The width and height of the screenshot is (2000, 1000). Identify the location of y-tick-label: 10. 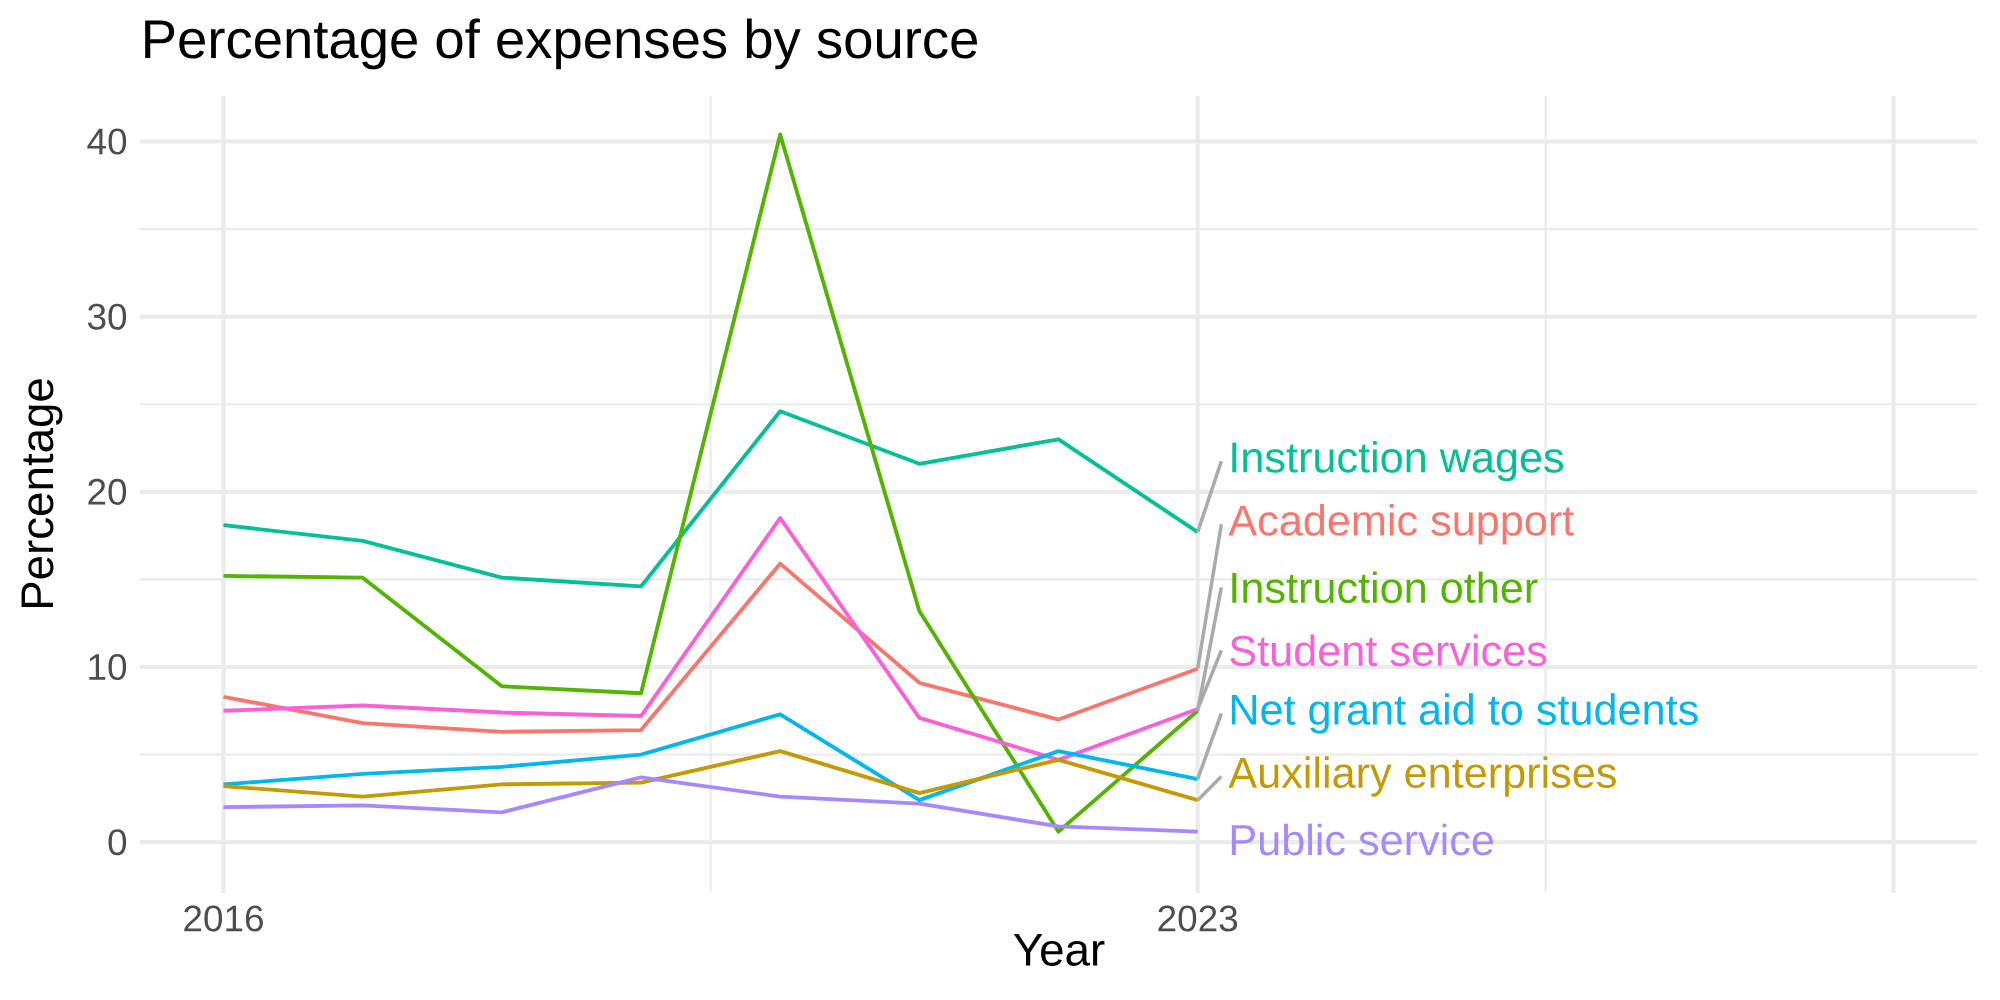
(108, 667).